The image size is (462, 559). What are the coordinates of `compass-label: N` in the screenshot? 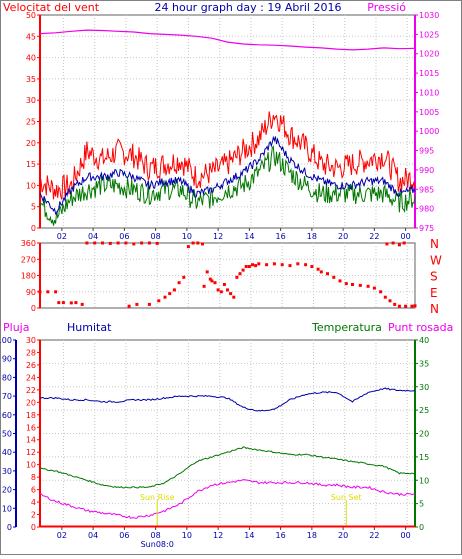 It's located at (434, 244).